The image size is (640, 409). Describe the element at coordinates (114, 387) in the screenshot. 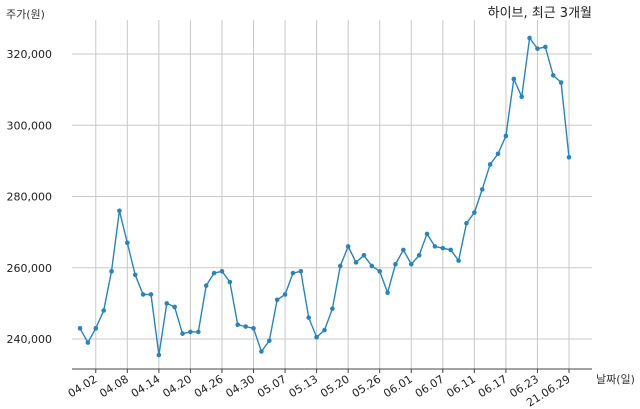

I see `x-tick-label: 04.08` at that location.